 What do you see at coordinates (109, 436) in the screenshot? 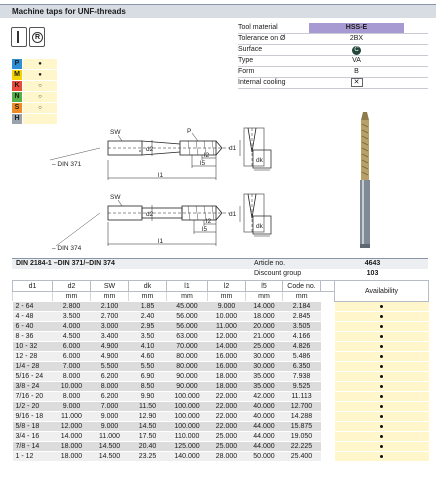
I see `cell-sw: 11.000` at bounding box center [109, 436].